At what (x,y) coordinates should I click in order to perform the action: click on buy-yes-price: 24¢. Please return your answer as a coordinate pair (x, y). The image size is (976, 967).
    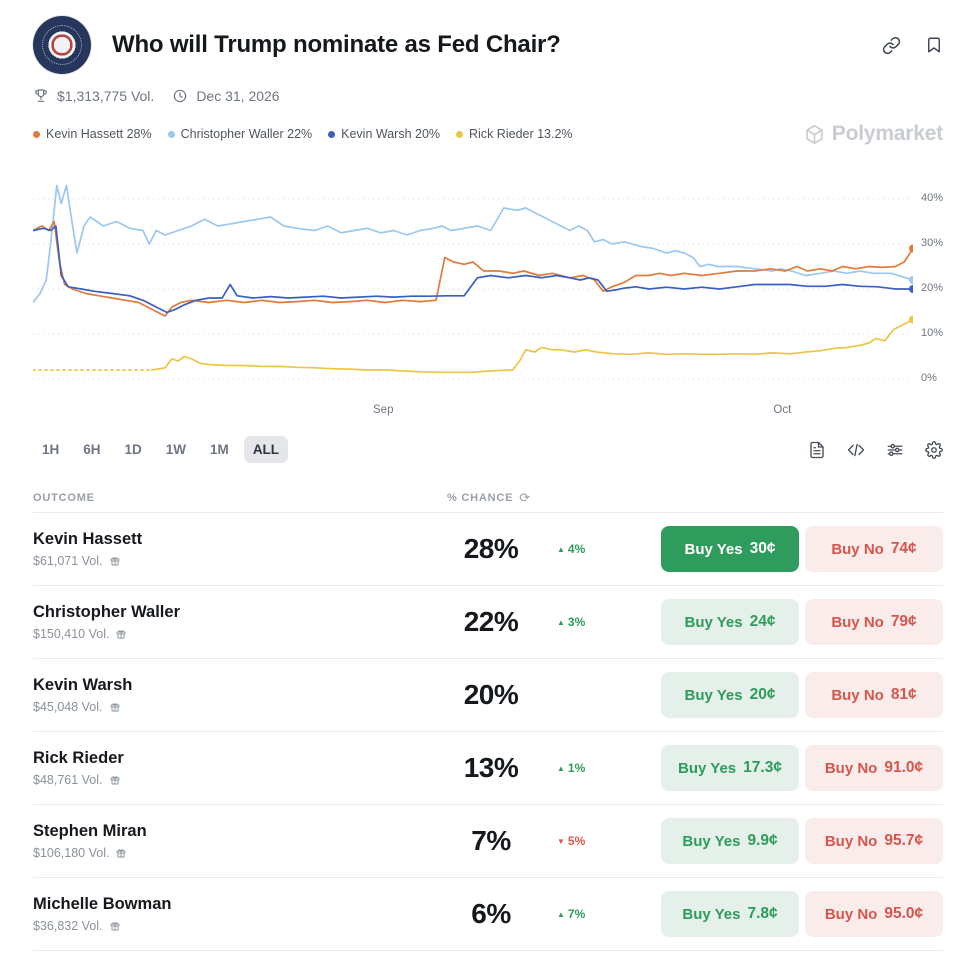
    Looking at the image, I should click on (762, 621).